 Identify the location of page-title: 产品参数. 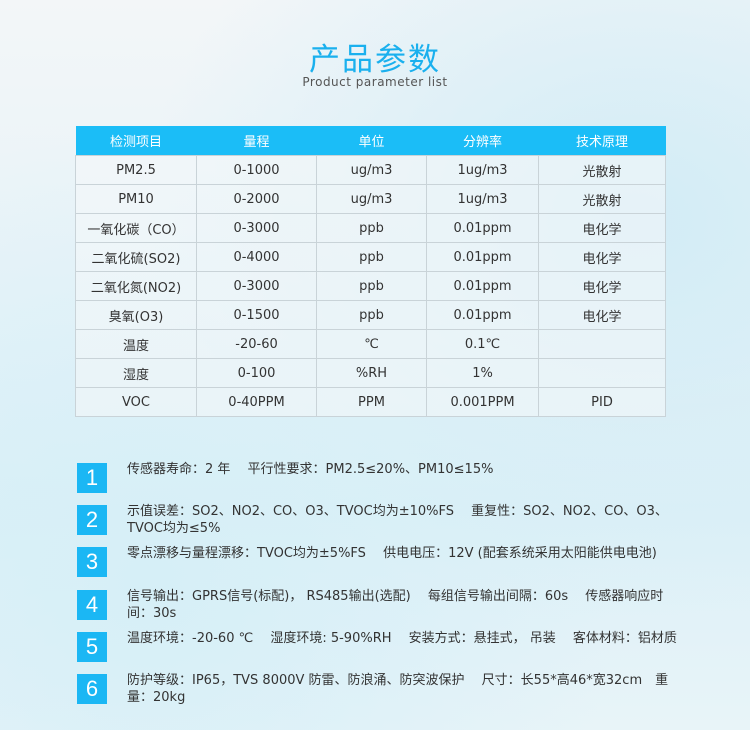
(375, 60).